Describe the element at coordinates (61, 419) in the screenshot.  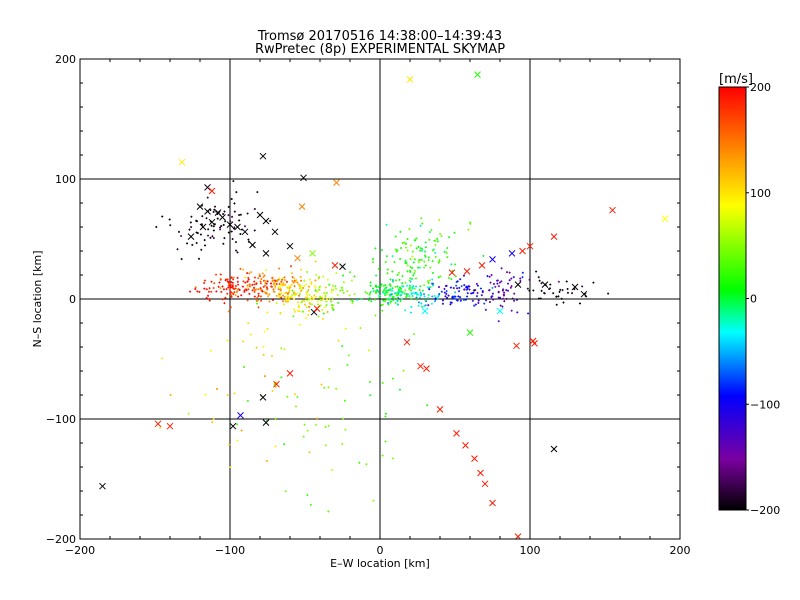
I see `y-tick-label: −100` at that location.